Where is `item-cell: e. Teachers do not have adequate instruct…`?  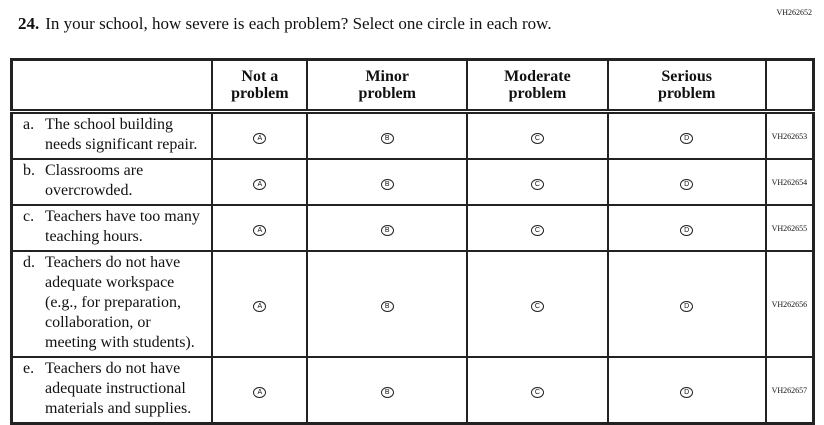 item-cell: e. Teachers do not have adequate instruct… is located at coordinates (112, 390).